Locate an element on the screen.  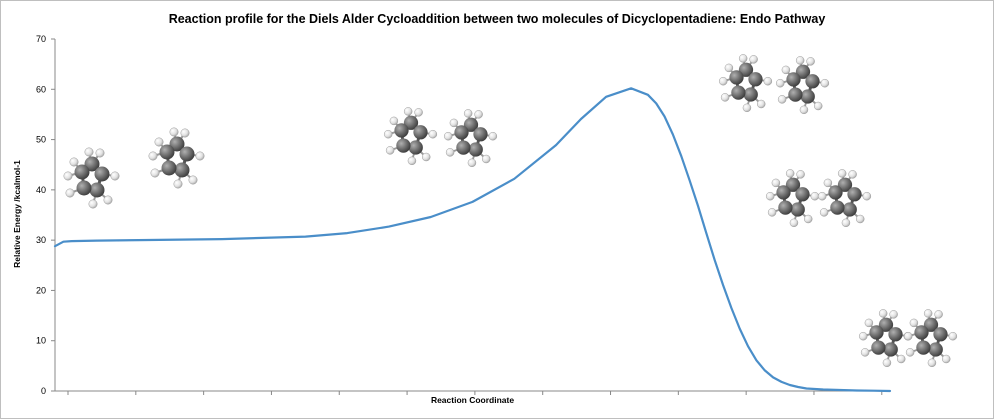
y-tick-label: 20 is located at coordinates (41, 290).